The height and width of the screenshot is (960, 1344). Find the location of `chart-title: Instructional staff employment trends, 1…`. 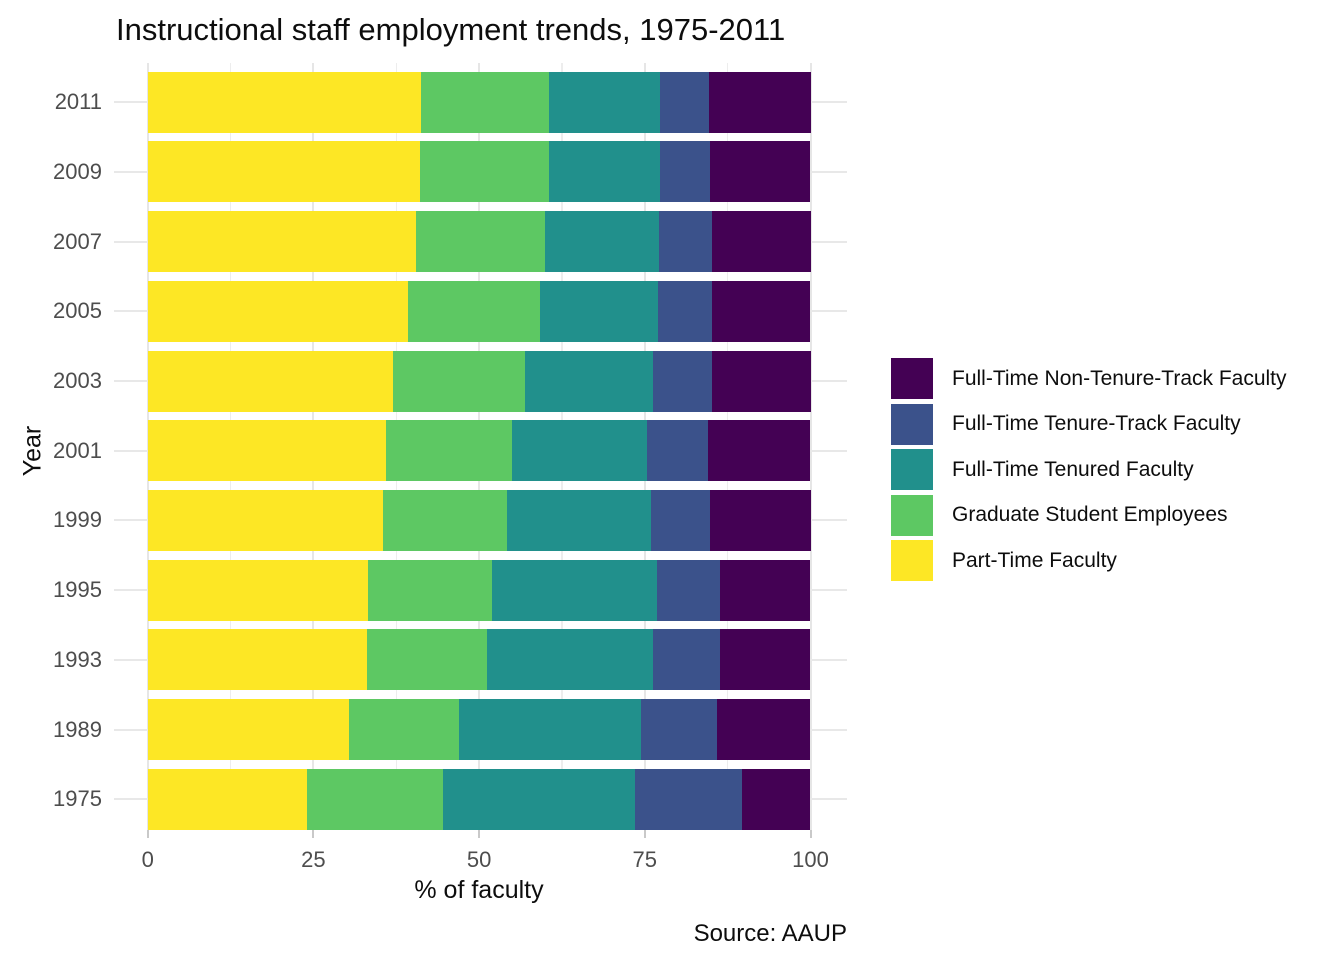

chart-title: Instructional staff employment trends, 1… is located at coordinates (451, 29).